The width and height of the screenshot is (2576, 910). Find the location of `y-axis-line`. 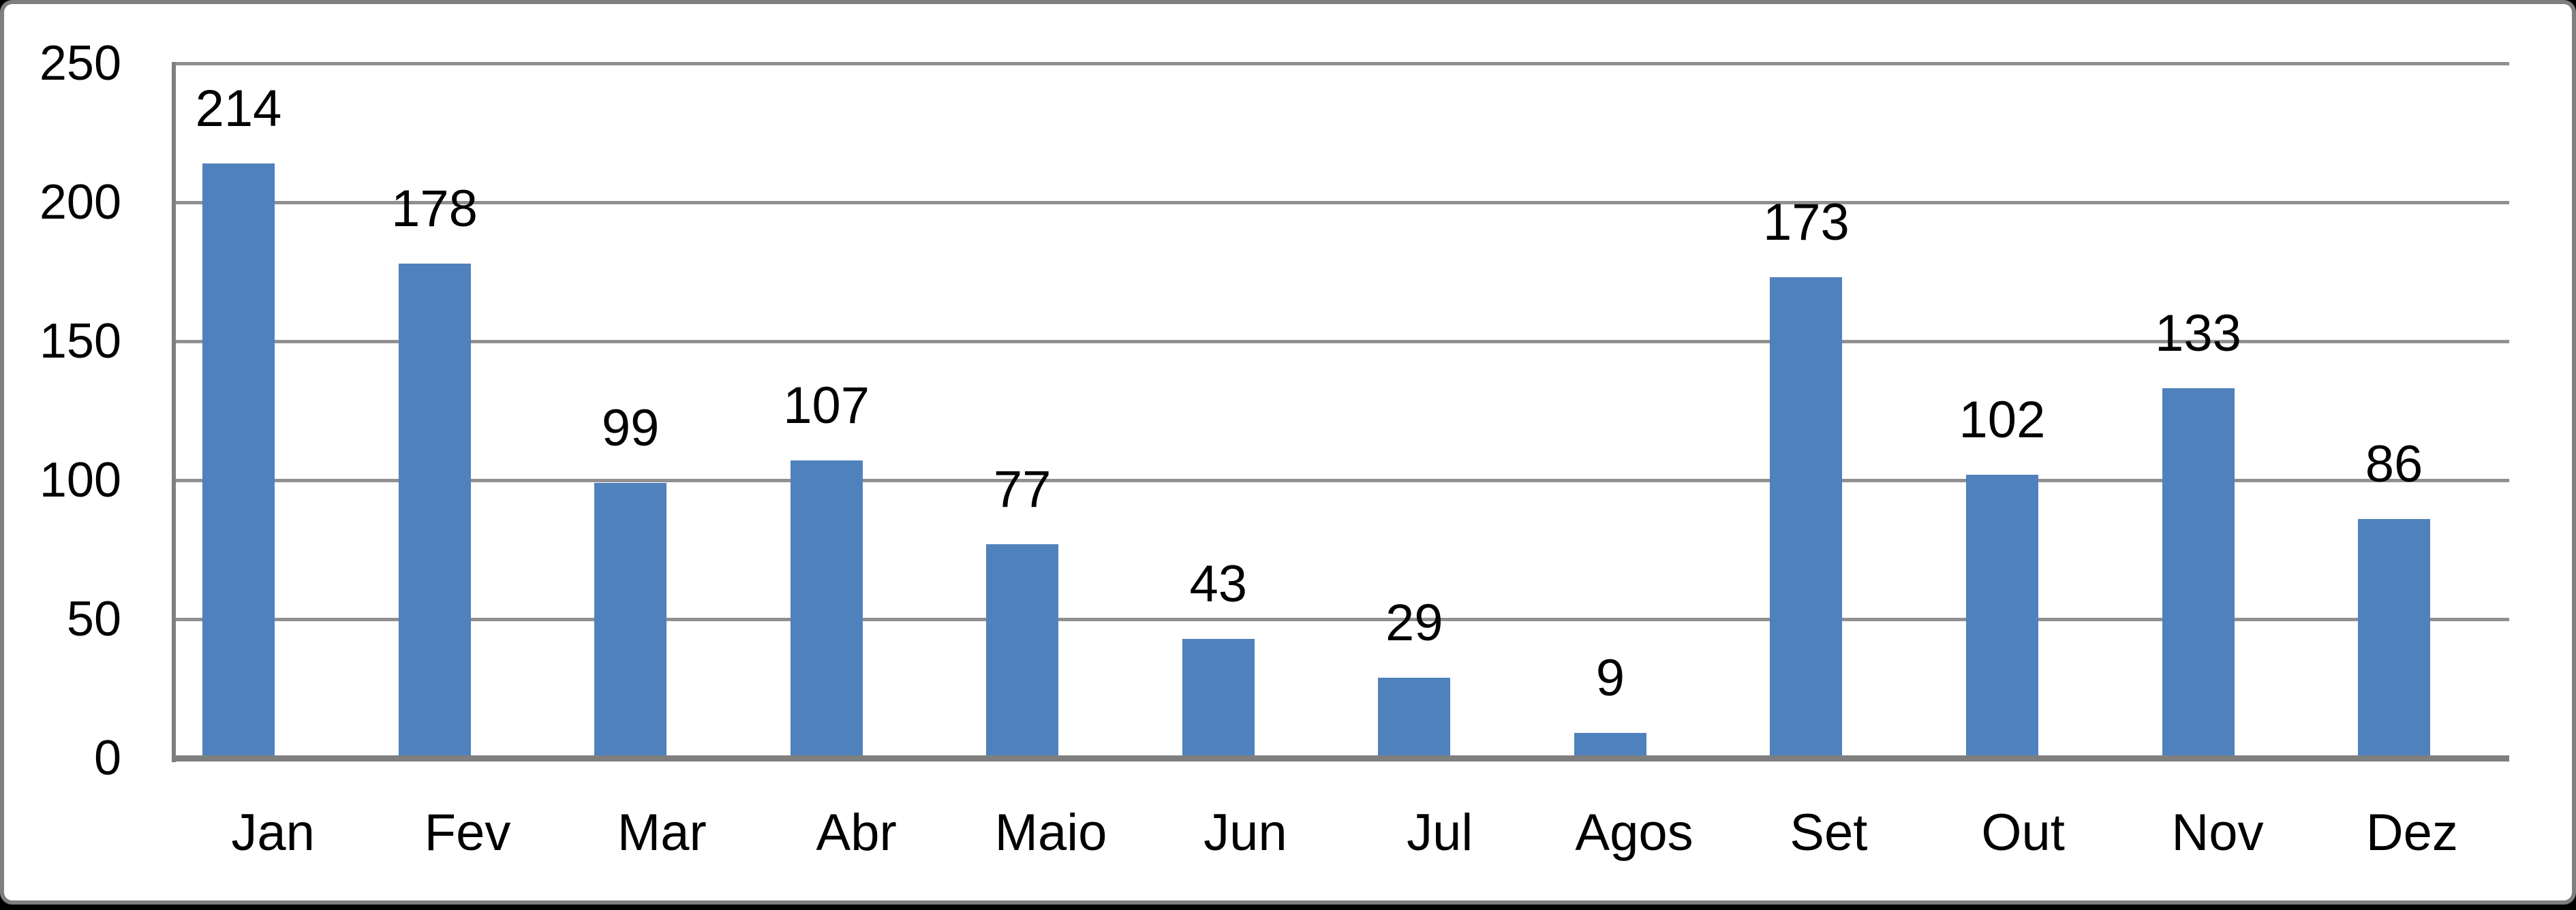

y-axis-line is located at coordinates (174, 412).